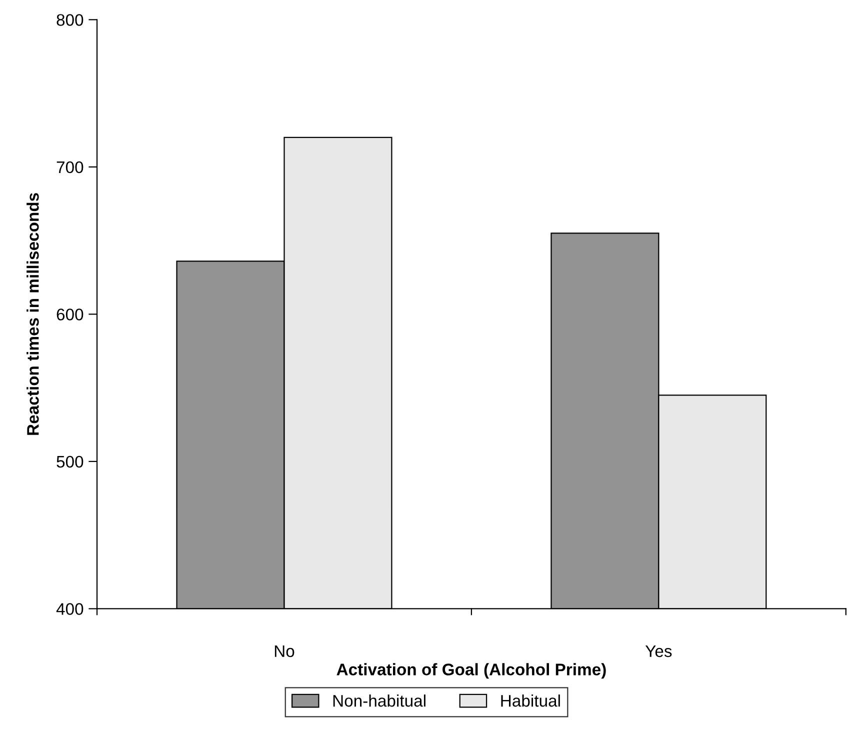 The image size is (851, 729). I want to click on y-tick-label: 400, so click(70, 609).